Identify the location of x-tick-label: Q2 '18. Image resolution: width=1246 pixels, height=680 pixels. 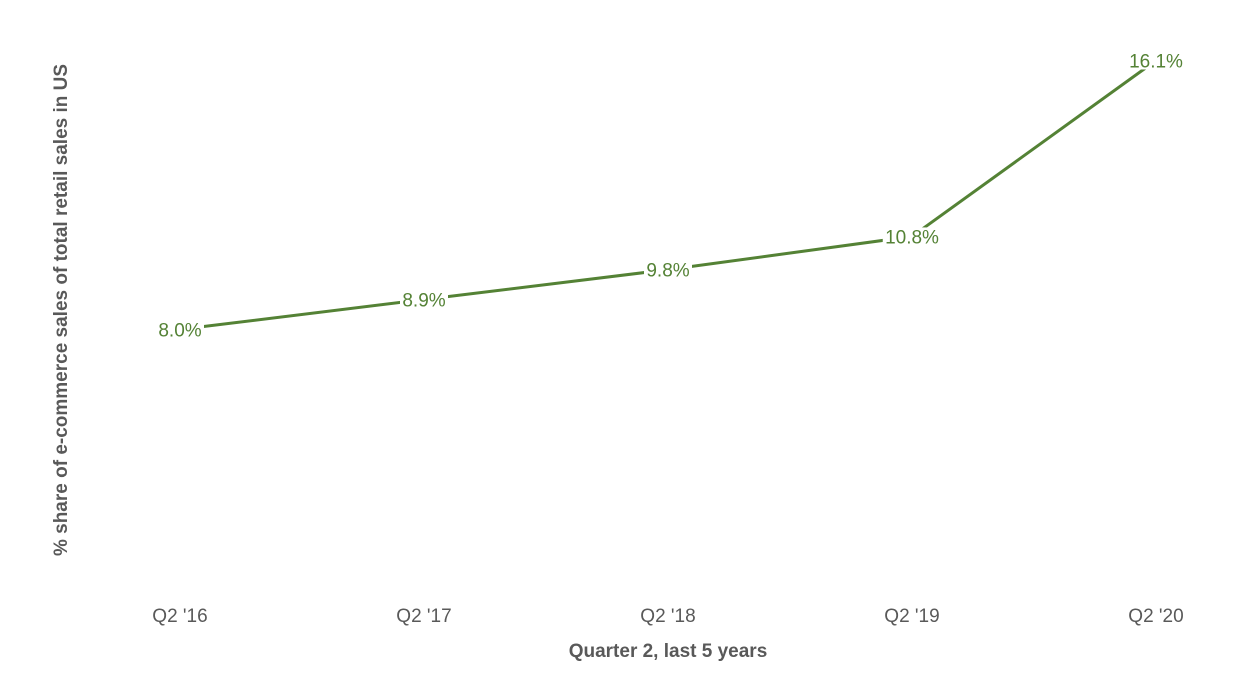
(667, 616).